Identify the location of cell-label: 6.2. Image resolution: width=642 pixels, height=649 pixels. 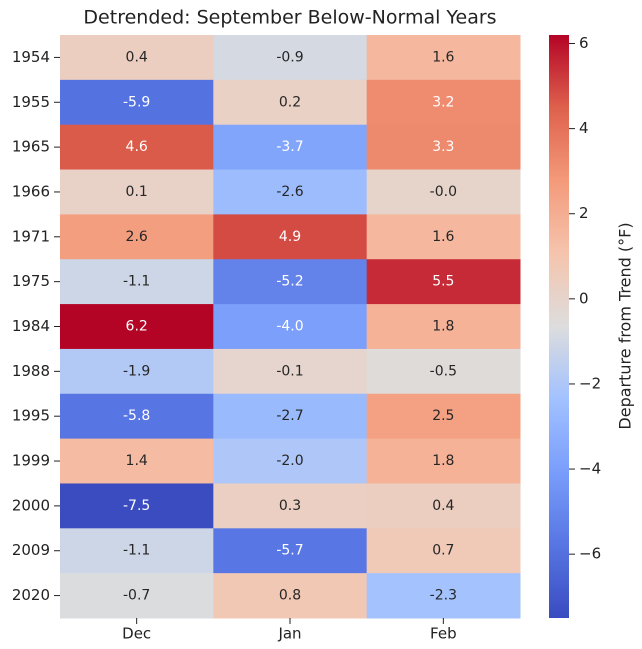
(137, 327).